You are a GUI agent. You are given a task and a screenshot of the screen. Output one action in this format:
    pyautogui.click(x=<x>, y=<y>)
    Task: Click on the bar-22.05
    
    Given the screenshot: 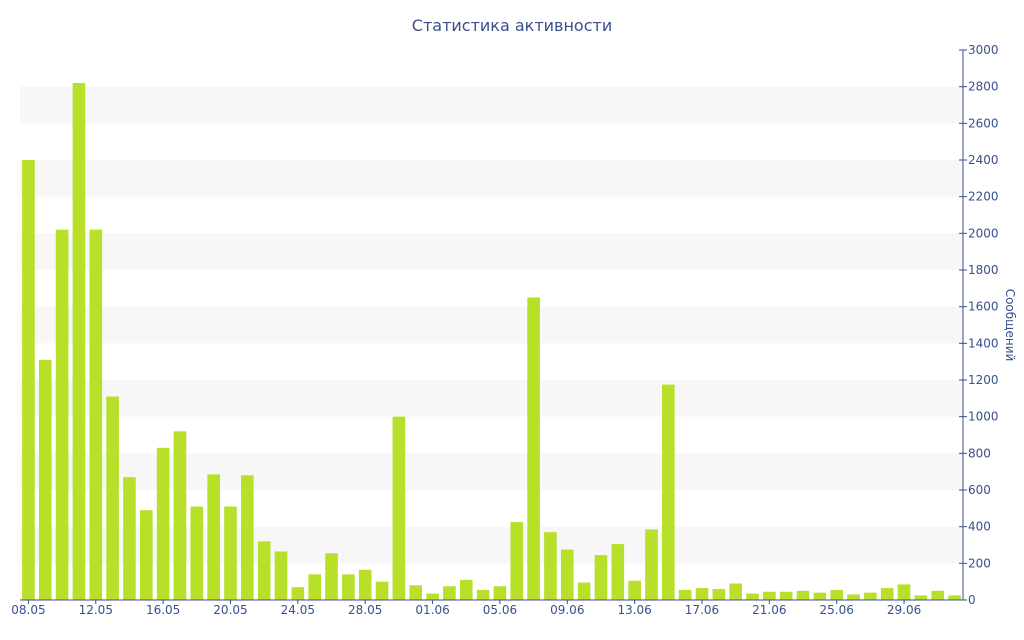 What is the action you would take?
    pyautogui.click(x=264, y=570)
    